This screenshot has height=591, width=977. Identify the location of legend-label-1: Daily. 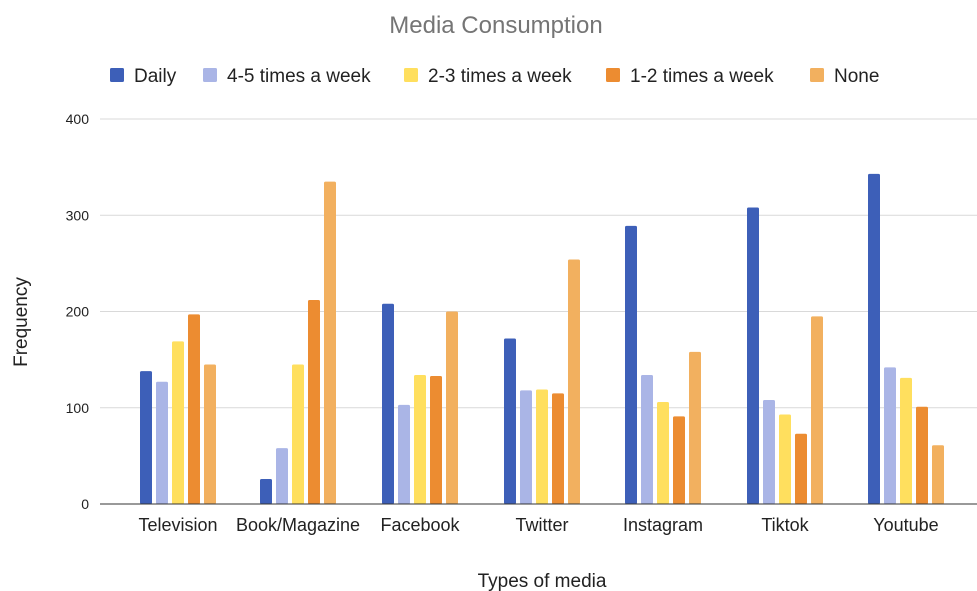
(155, 76).